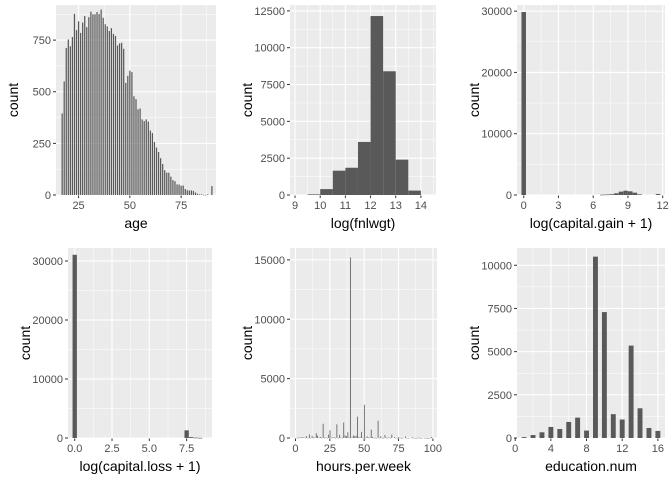  I want to click on y-tick-label: 7500, so click(500, 309).